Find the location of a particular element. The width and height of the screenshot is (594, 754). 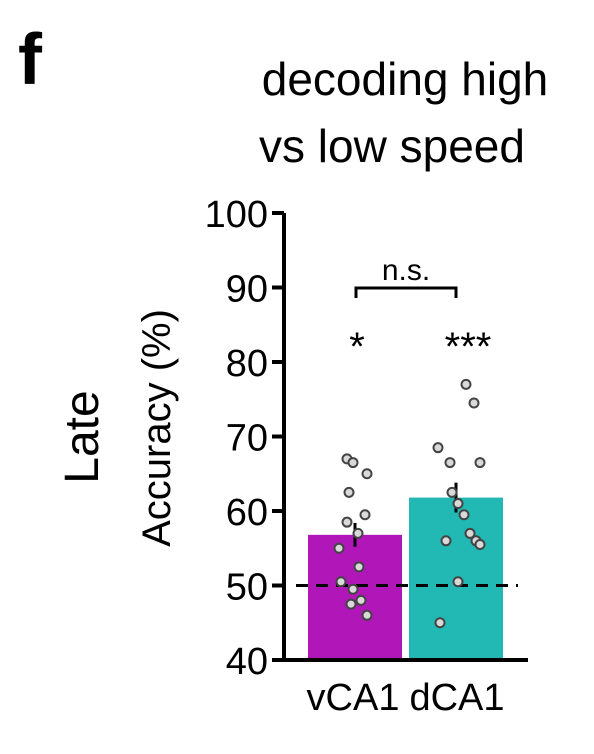

y-tick-label: 100 is located at coordinates (236, 215).